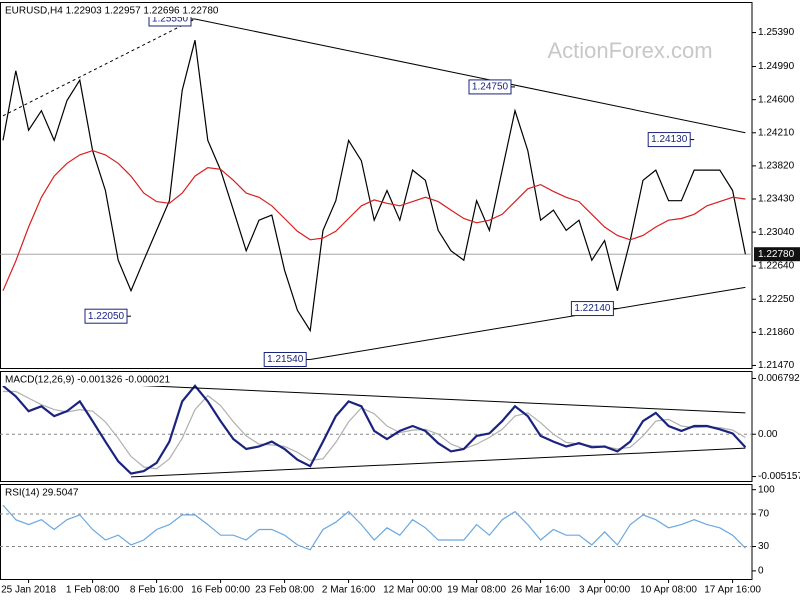 This screenshot has width=800, height=600. Describe the element at coordinates (779, 476) in the screenshot. I see `y-tick-label: -0.005157` at that location.